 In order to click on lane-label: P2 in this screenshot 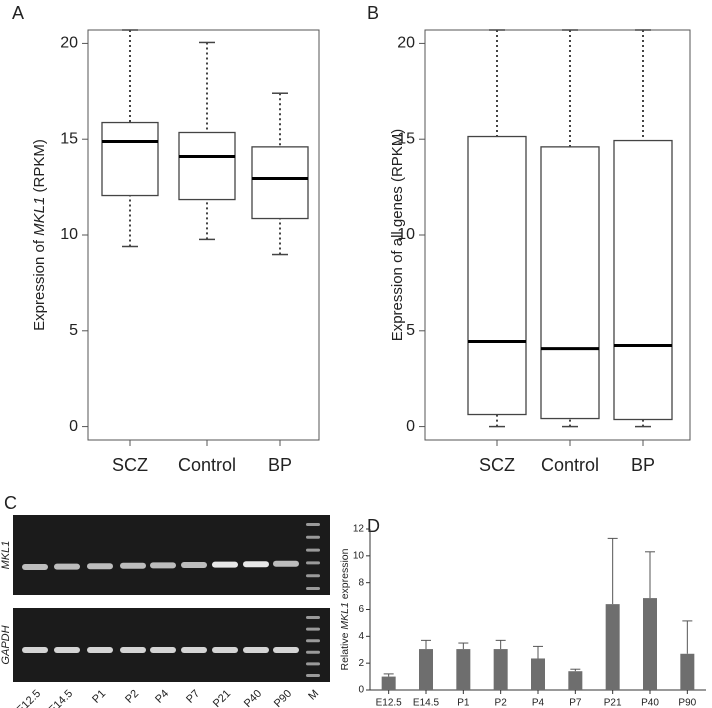, I will do `click(132, 697)`.